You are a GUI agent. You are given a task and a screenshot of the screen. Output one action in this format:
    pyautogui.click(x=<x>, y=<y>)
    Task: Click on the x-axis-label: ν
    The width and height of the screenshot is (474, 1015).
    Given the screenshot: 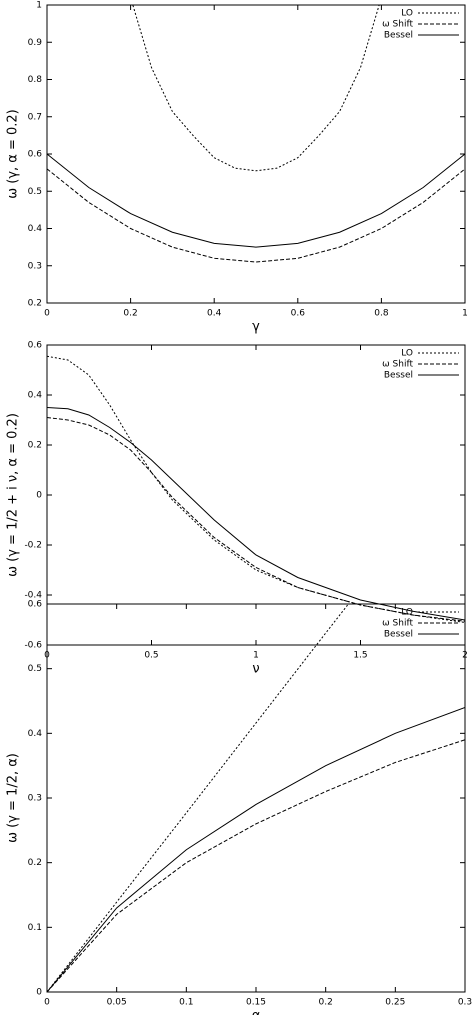 What is the action you would take?
    pyautogui.click(x=255, y=669)
    